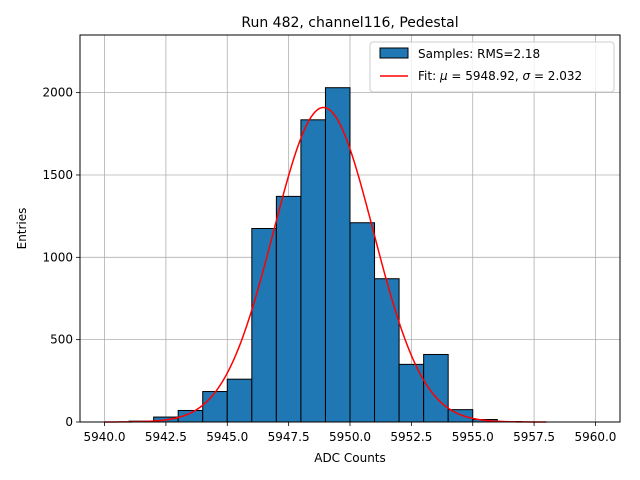 Image resolution: width=640 pixels, height=480 pixels. Describe the element at coordinates (57, 257) in the screenshot. I see `y-tick-label: 1000` at that location.